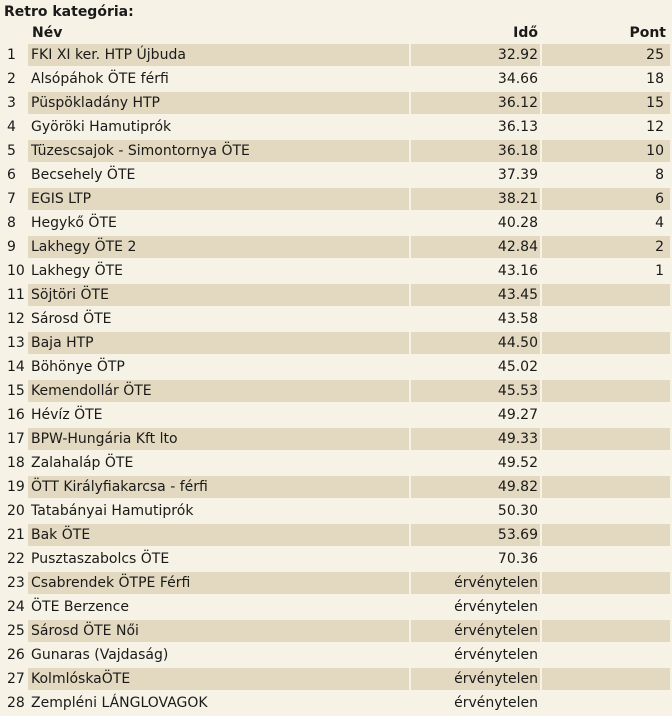 The image size is (672, 716). Describe the element at coordinates (337, 607) in the screenshot. I see `table-row: 24 ÖTE Berzence érvénytelen` at that location.